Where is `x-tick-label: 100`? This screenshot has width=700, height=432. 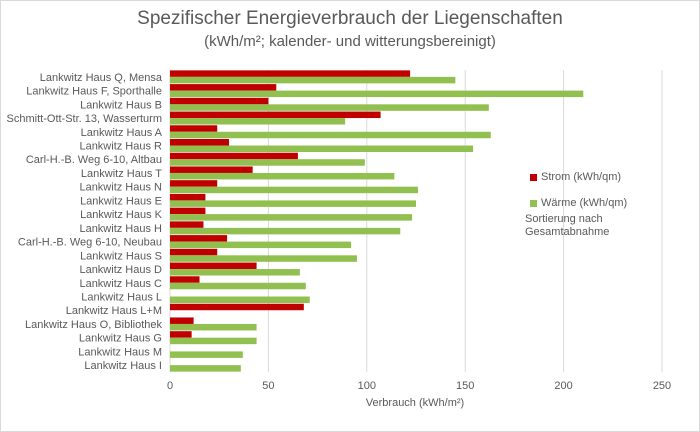
x-tick-label: 100 is located at coordinates (367, 386).